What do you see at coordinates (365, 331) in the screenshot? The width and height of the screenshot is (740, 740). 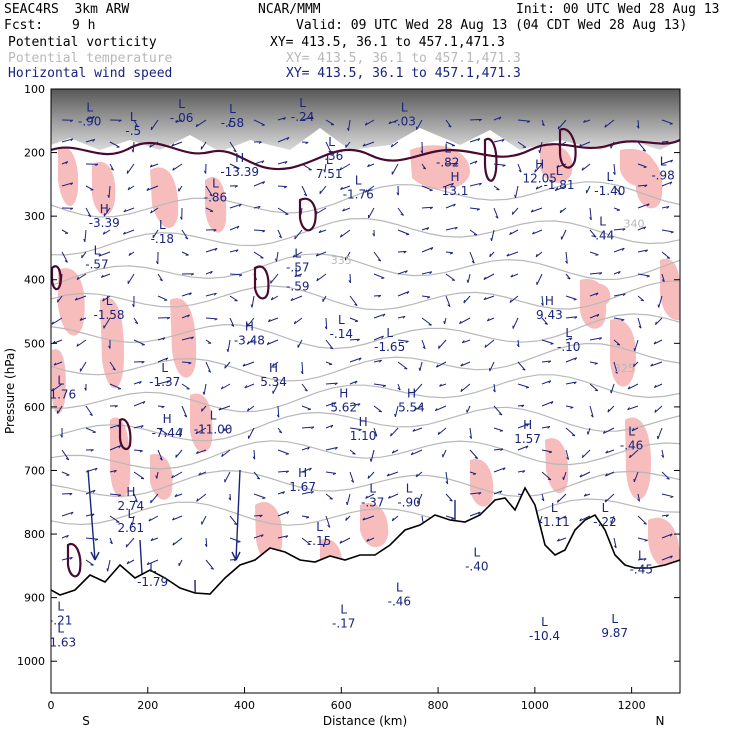 I see `theta-isoline` at bounding box center [365, 331].